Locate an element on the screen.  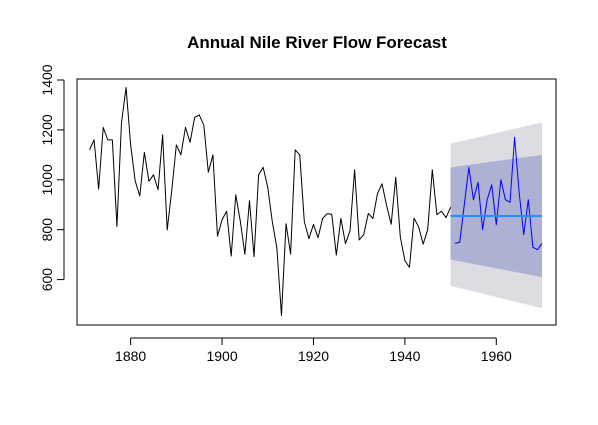
x-tick-label: 1900 is located at coordinates (221, 356).